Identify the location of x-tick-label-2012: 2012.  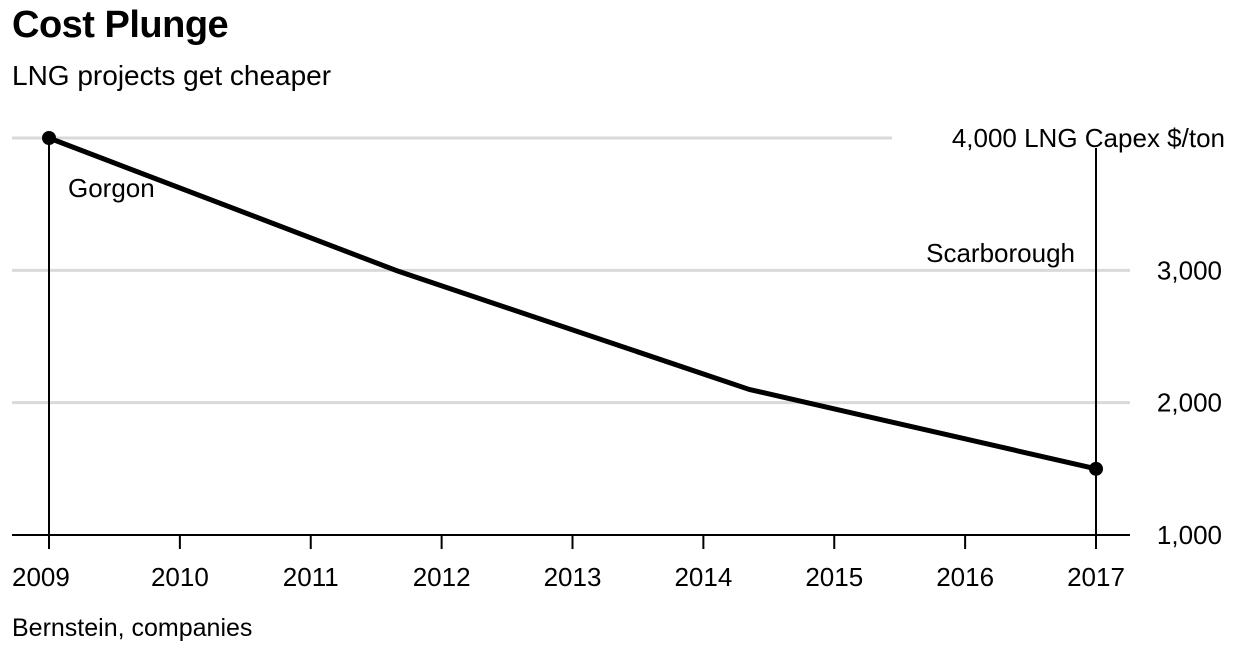
(442, 577).